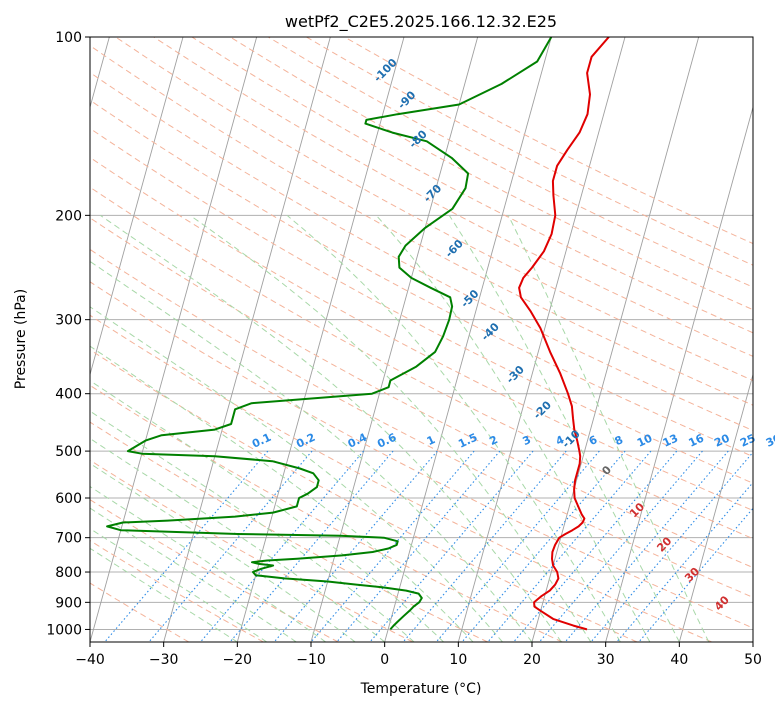 This screenshot has height=708, width=775. What do you see at coordinates (90, 660) in the screenshot?
I see `x-tick-label: −40` at bounding box center [90, 660].